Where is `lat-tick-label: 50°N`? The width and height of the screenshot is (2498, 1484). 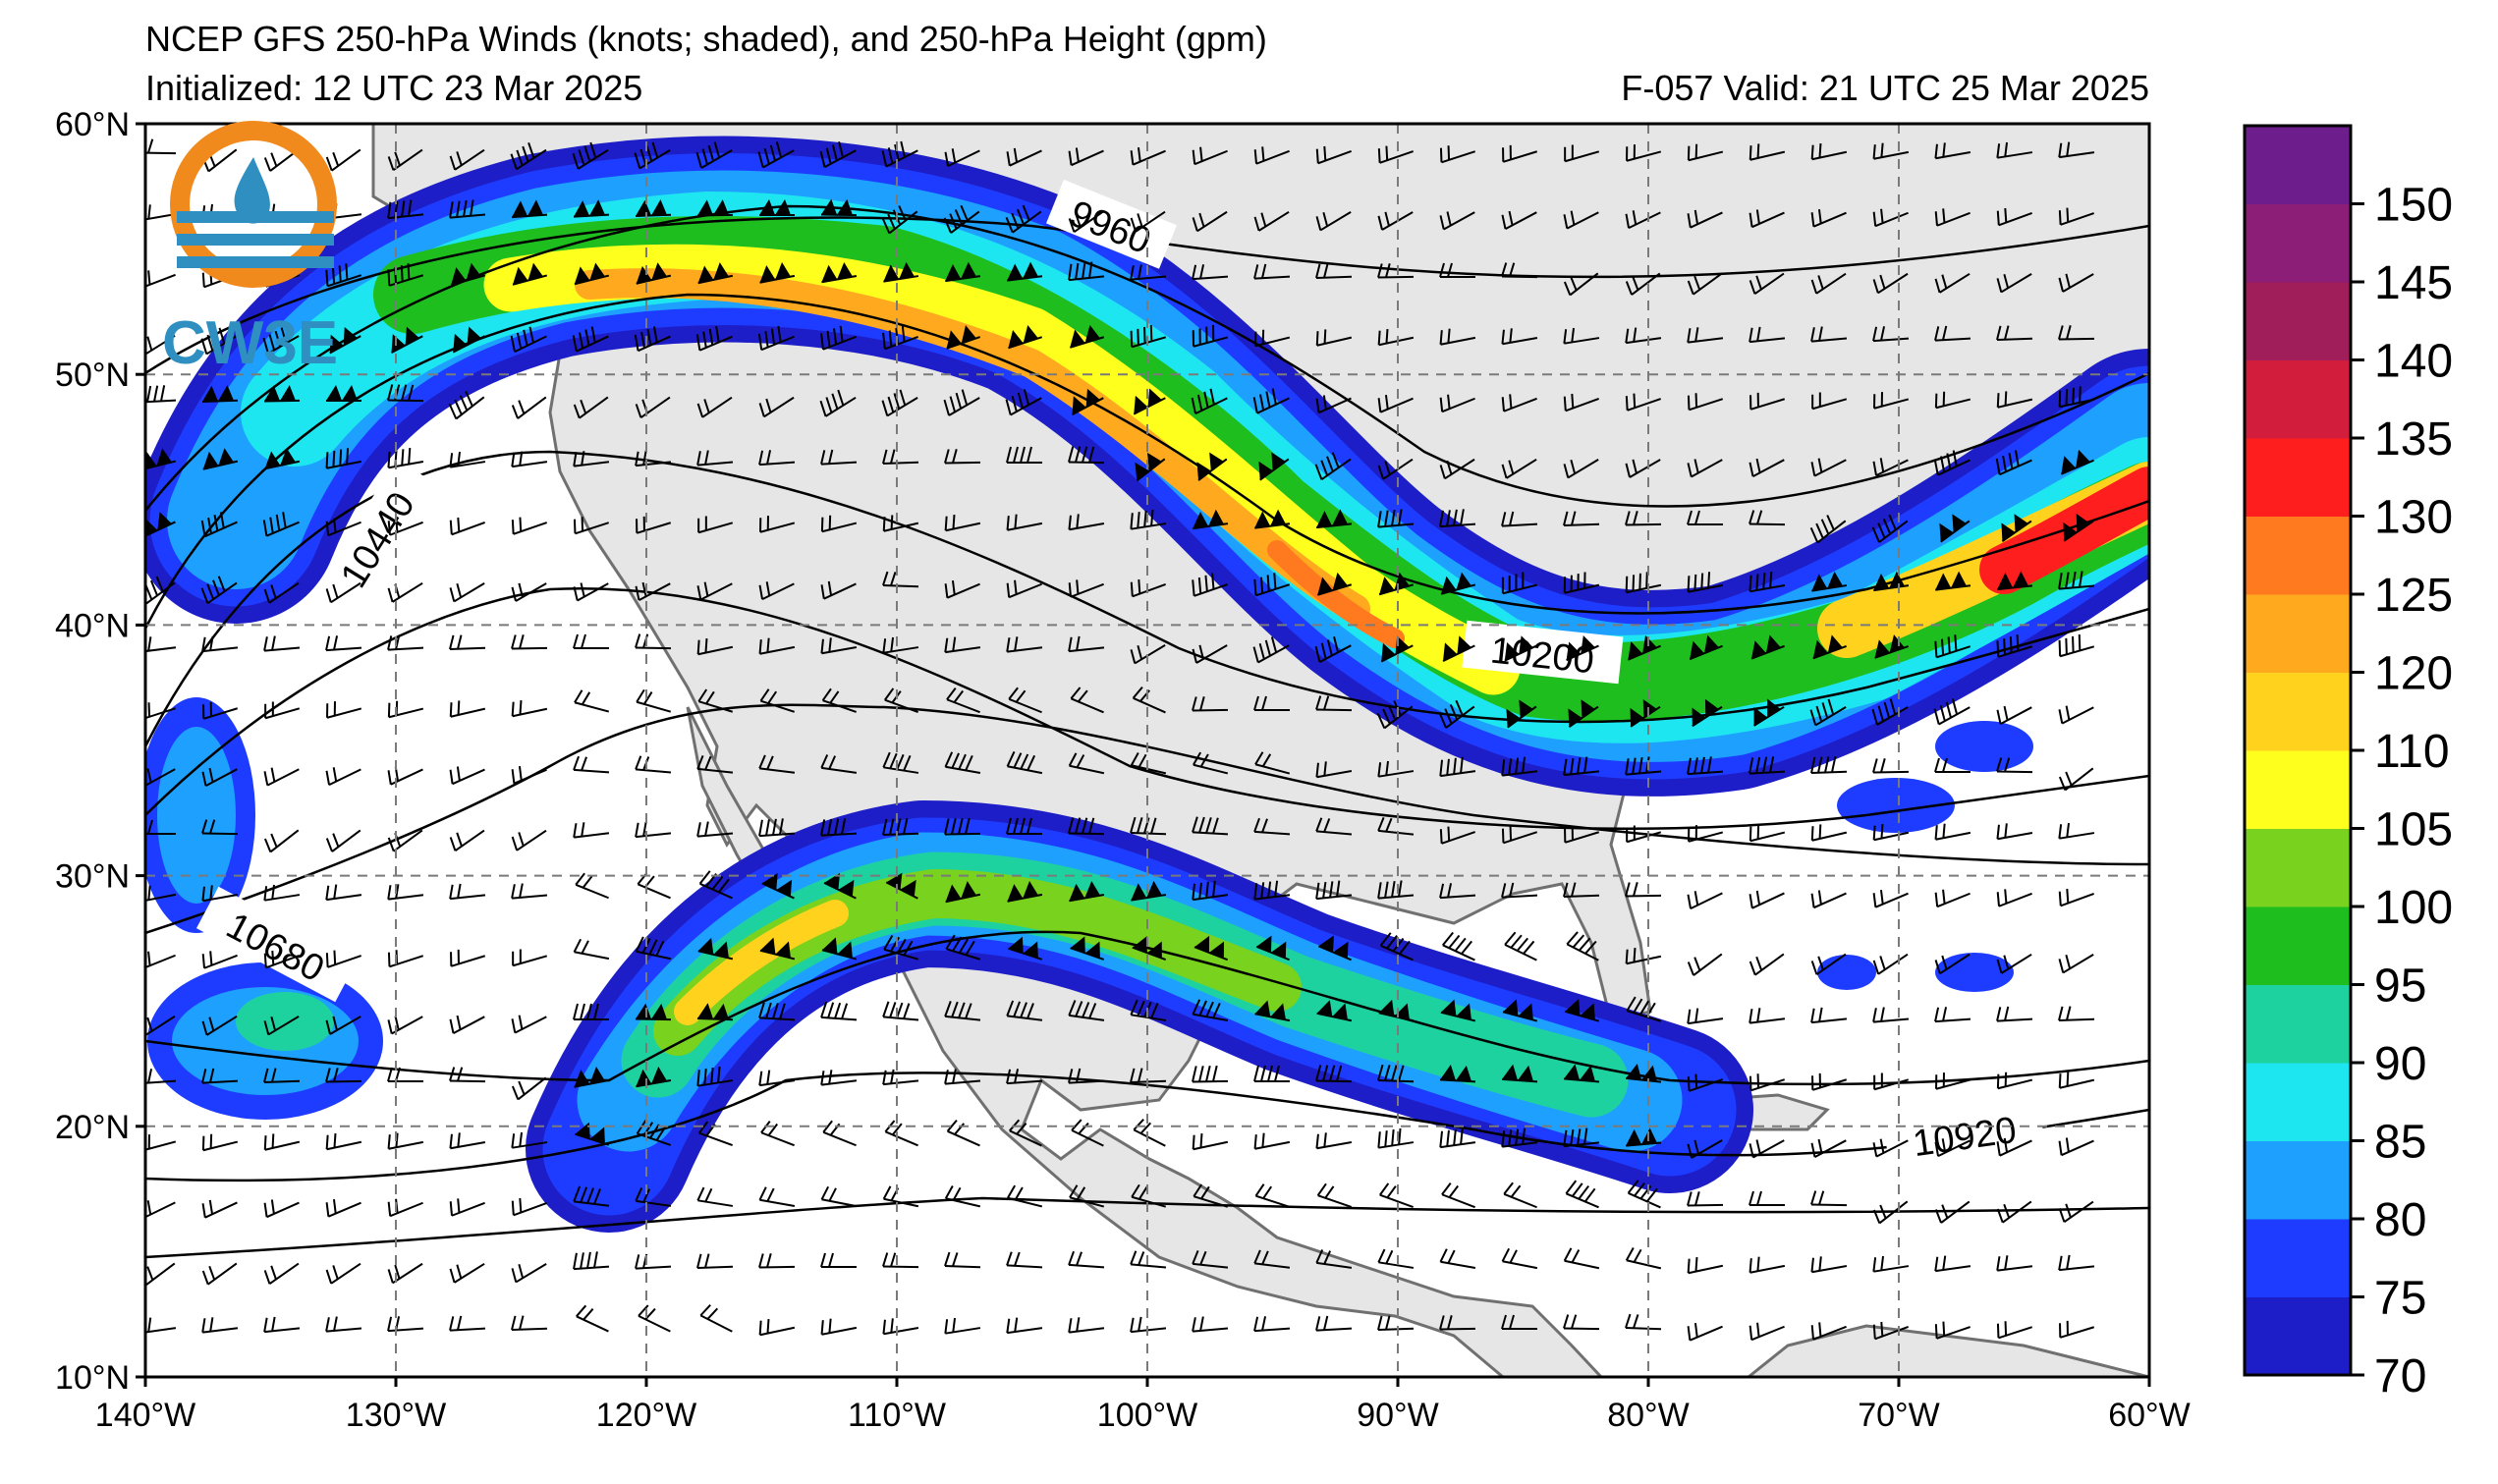 lat-tick-label: 50°N is located at coordinates (92, 375).